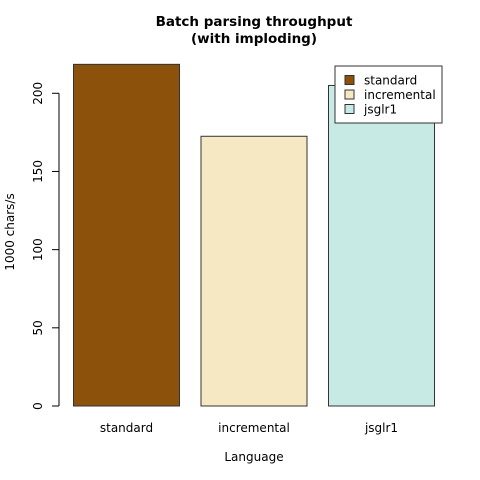 Image resolution: width=480 pixels, height=480 pixels. What do you see at coordinates (349, 80) in the screenshot?
I see `legend-swatch-standard` at bounding box center [349, 80].